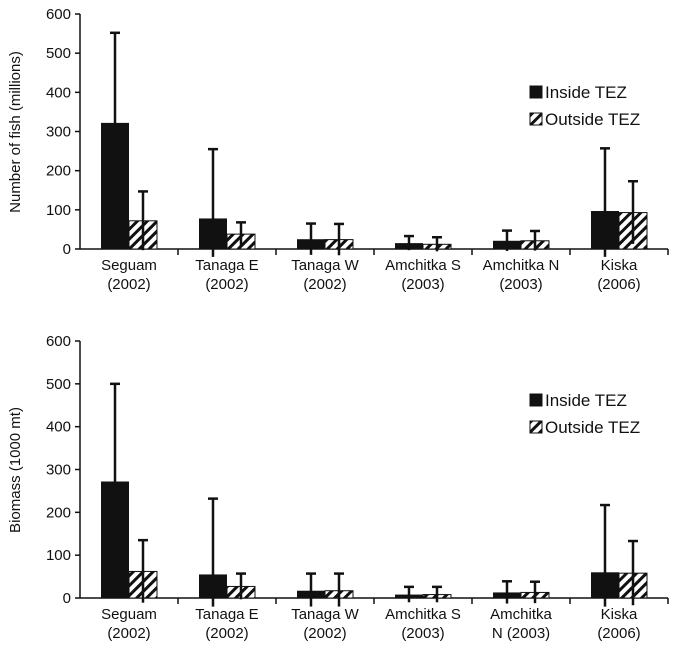  I want to click on y-axis-title: Biomass (1000 mt), so click(15, 470).